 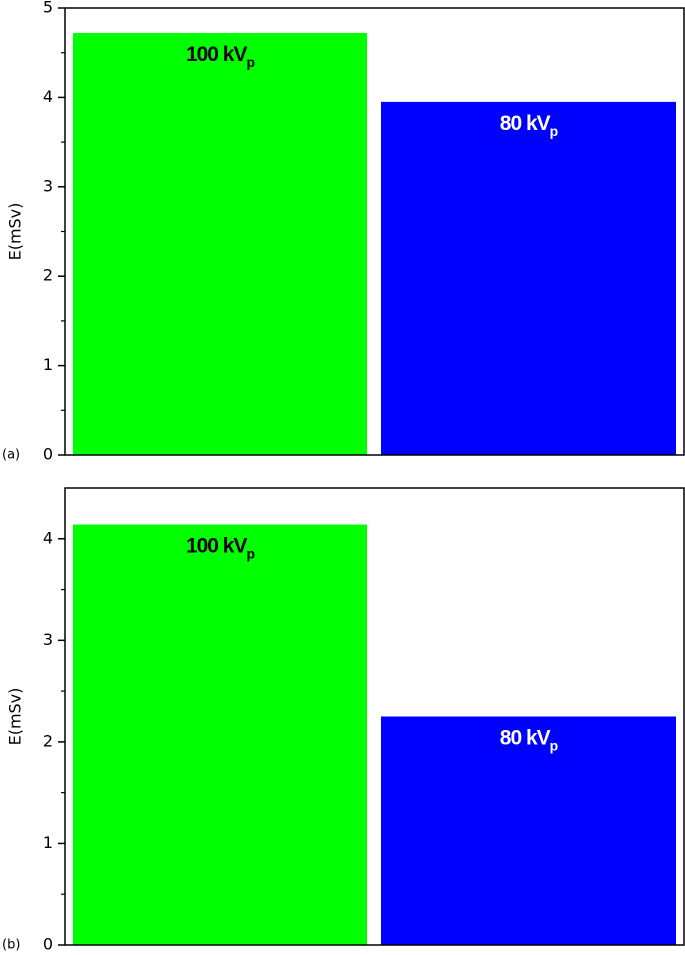 I want to click on panel-label: (b), so click(x=11, y=945).